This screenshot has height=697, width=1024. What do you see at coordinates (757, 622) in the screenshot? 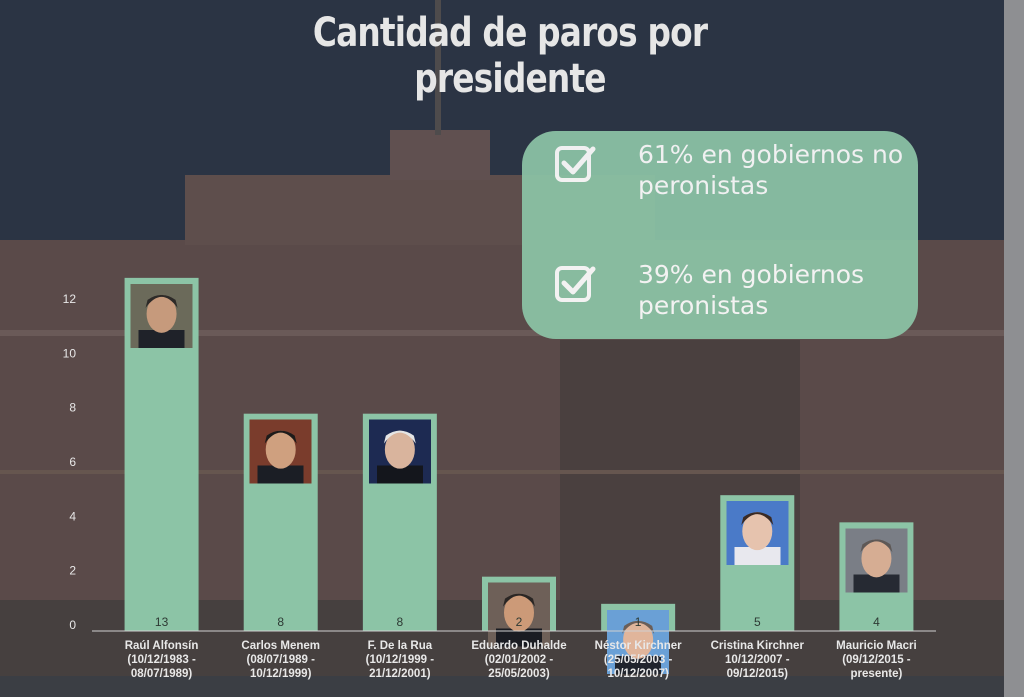
I see `bar-value-label: 5` at bounding box center [757, 622].